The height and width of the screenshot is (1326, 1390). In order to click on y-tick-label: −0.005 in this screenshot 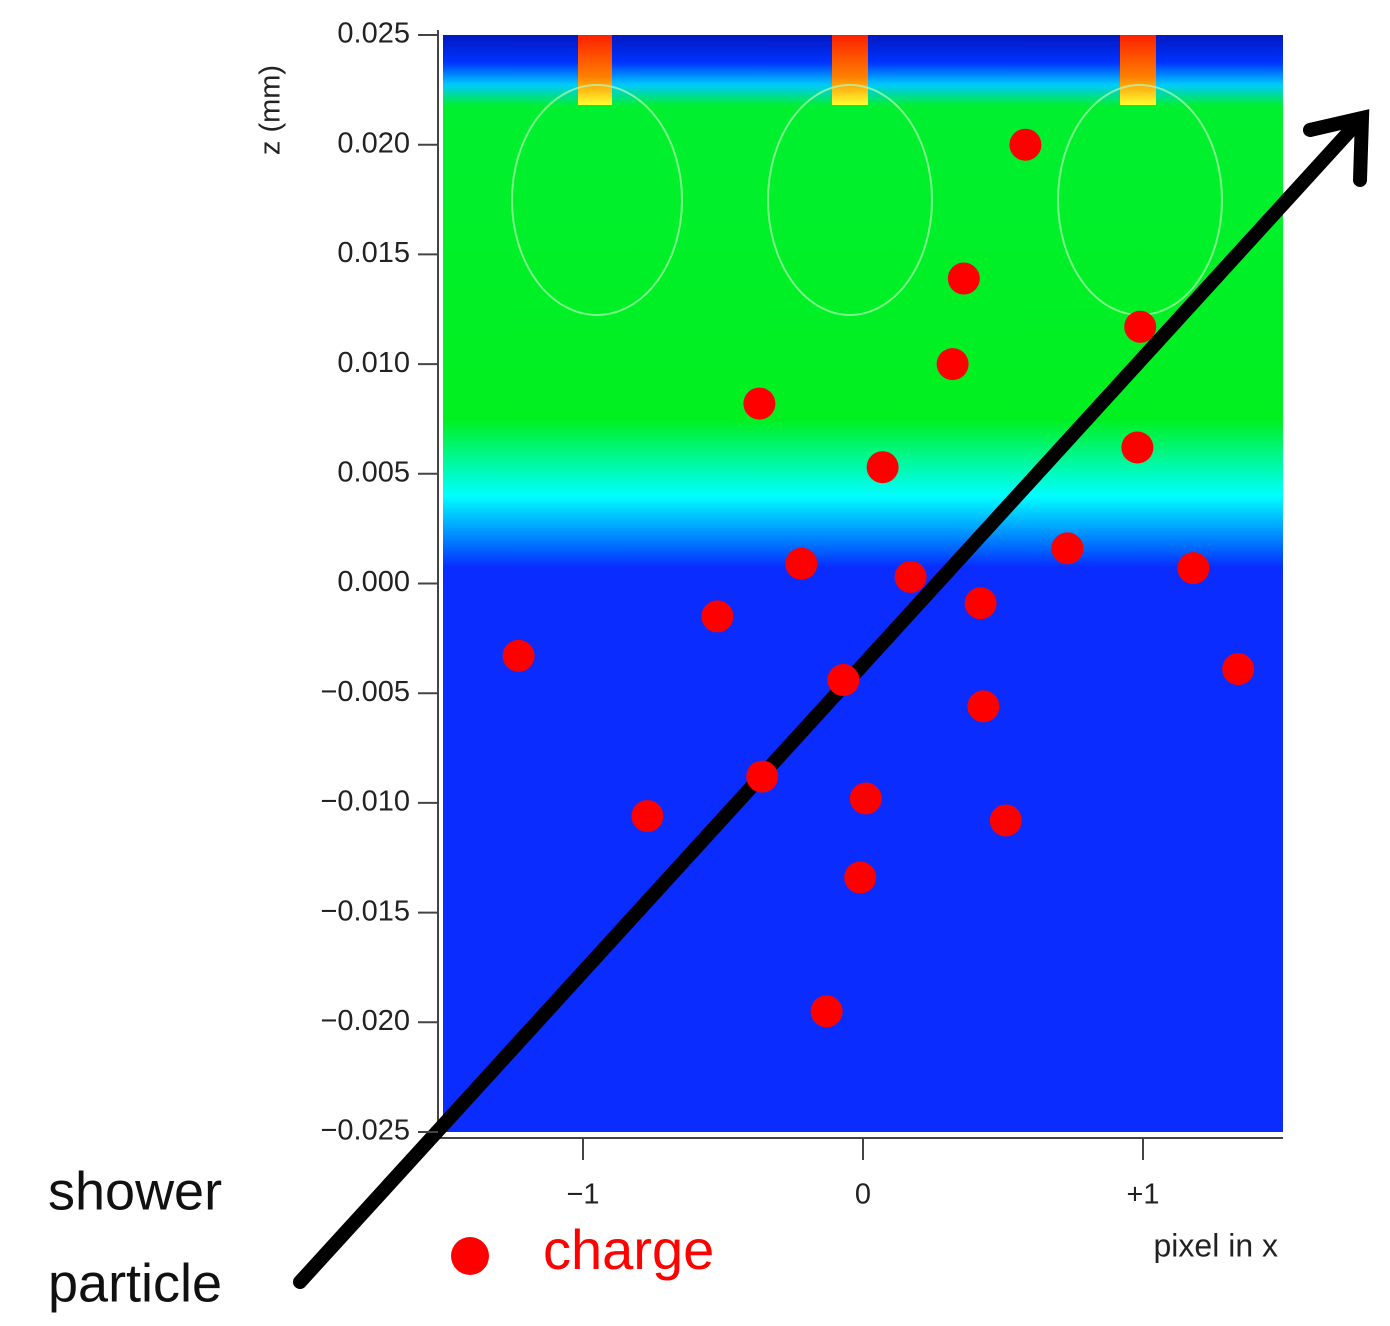, I will do `click(365, 692)`.